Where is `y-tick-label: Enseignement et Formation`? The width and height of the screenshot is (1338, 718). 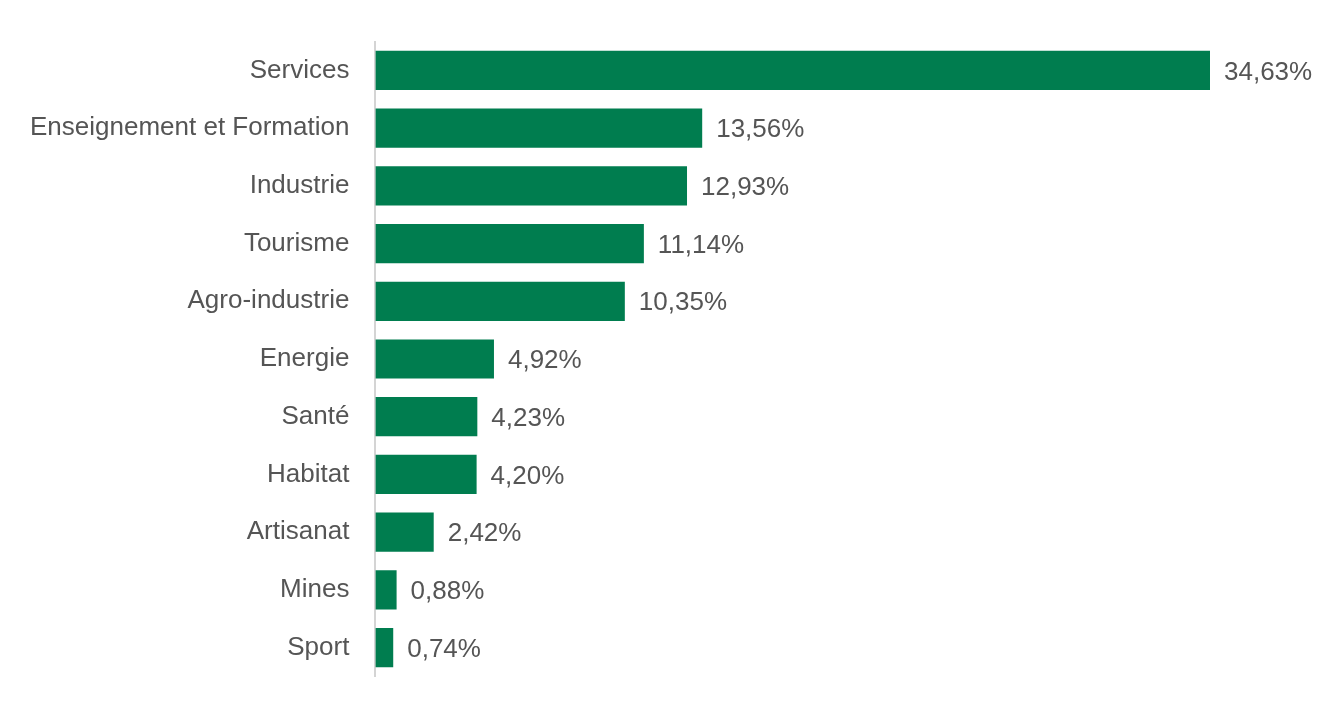
y-tick-label: Enseignement et Formation is located at coordinates (190, 126).